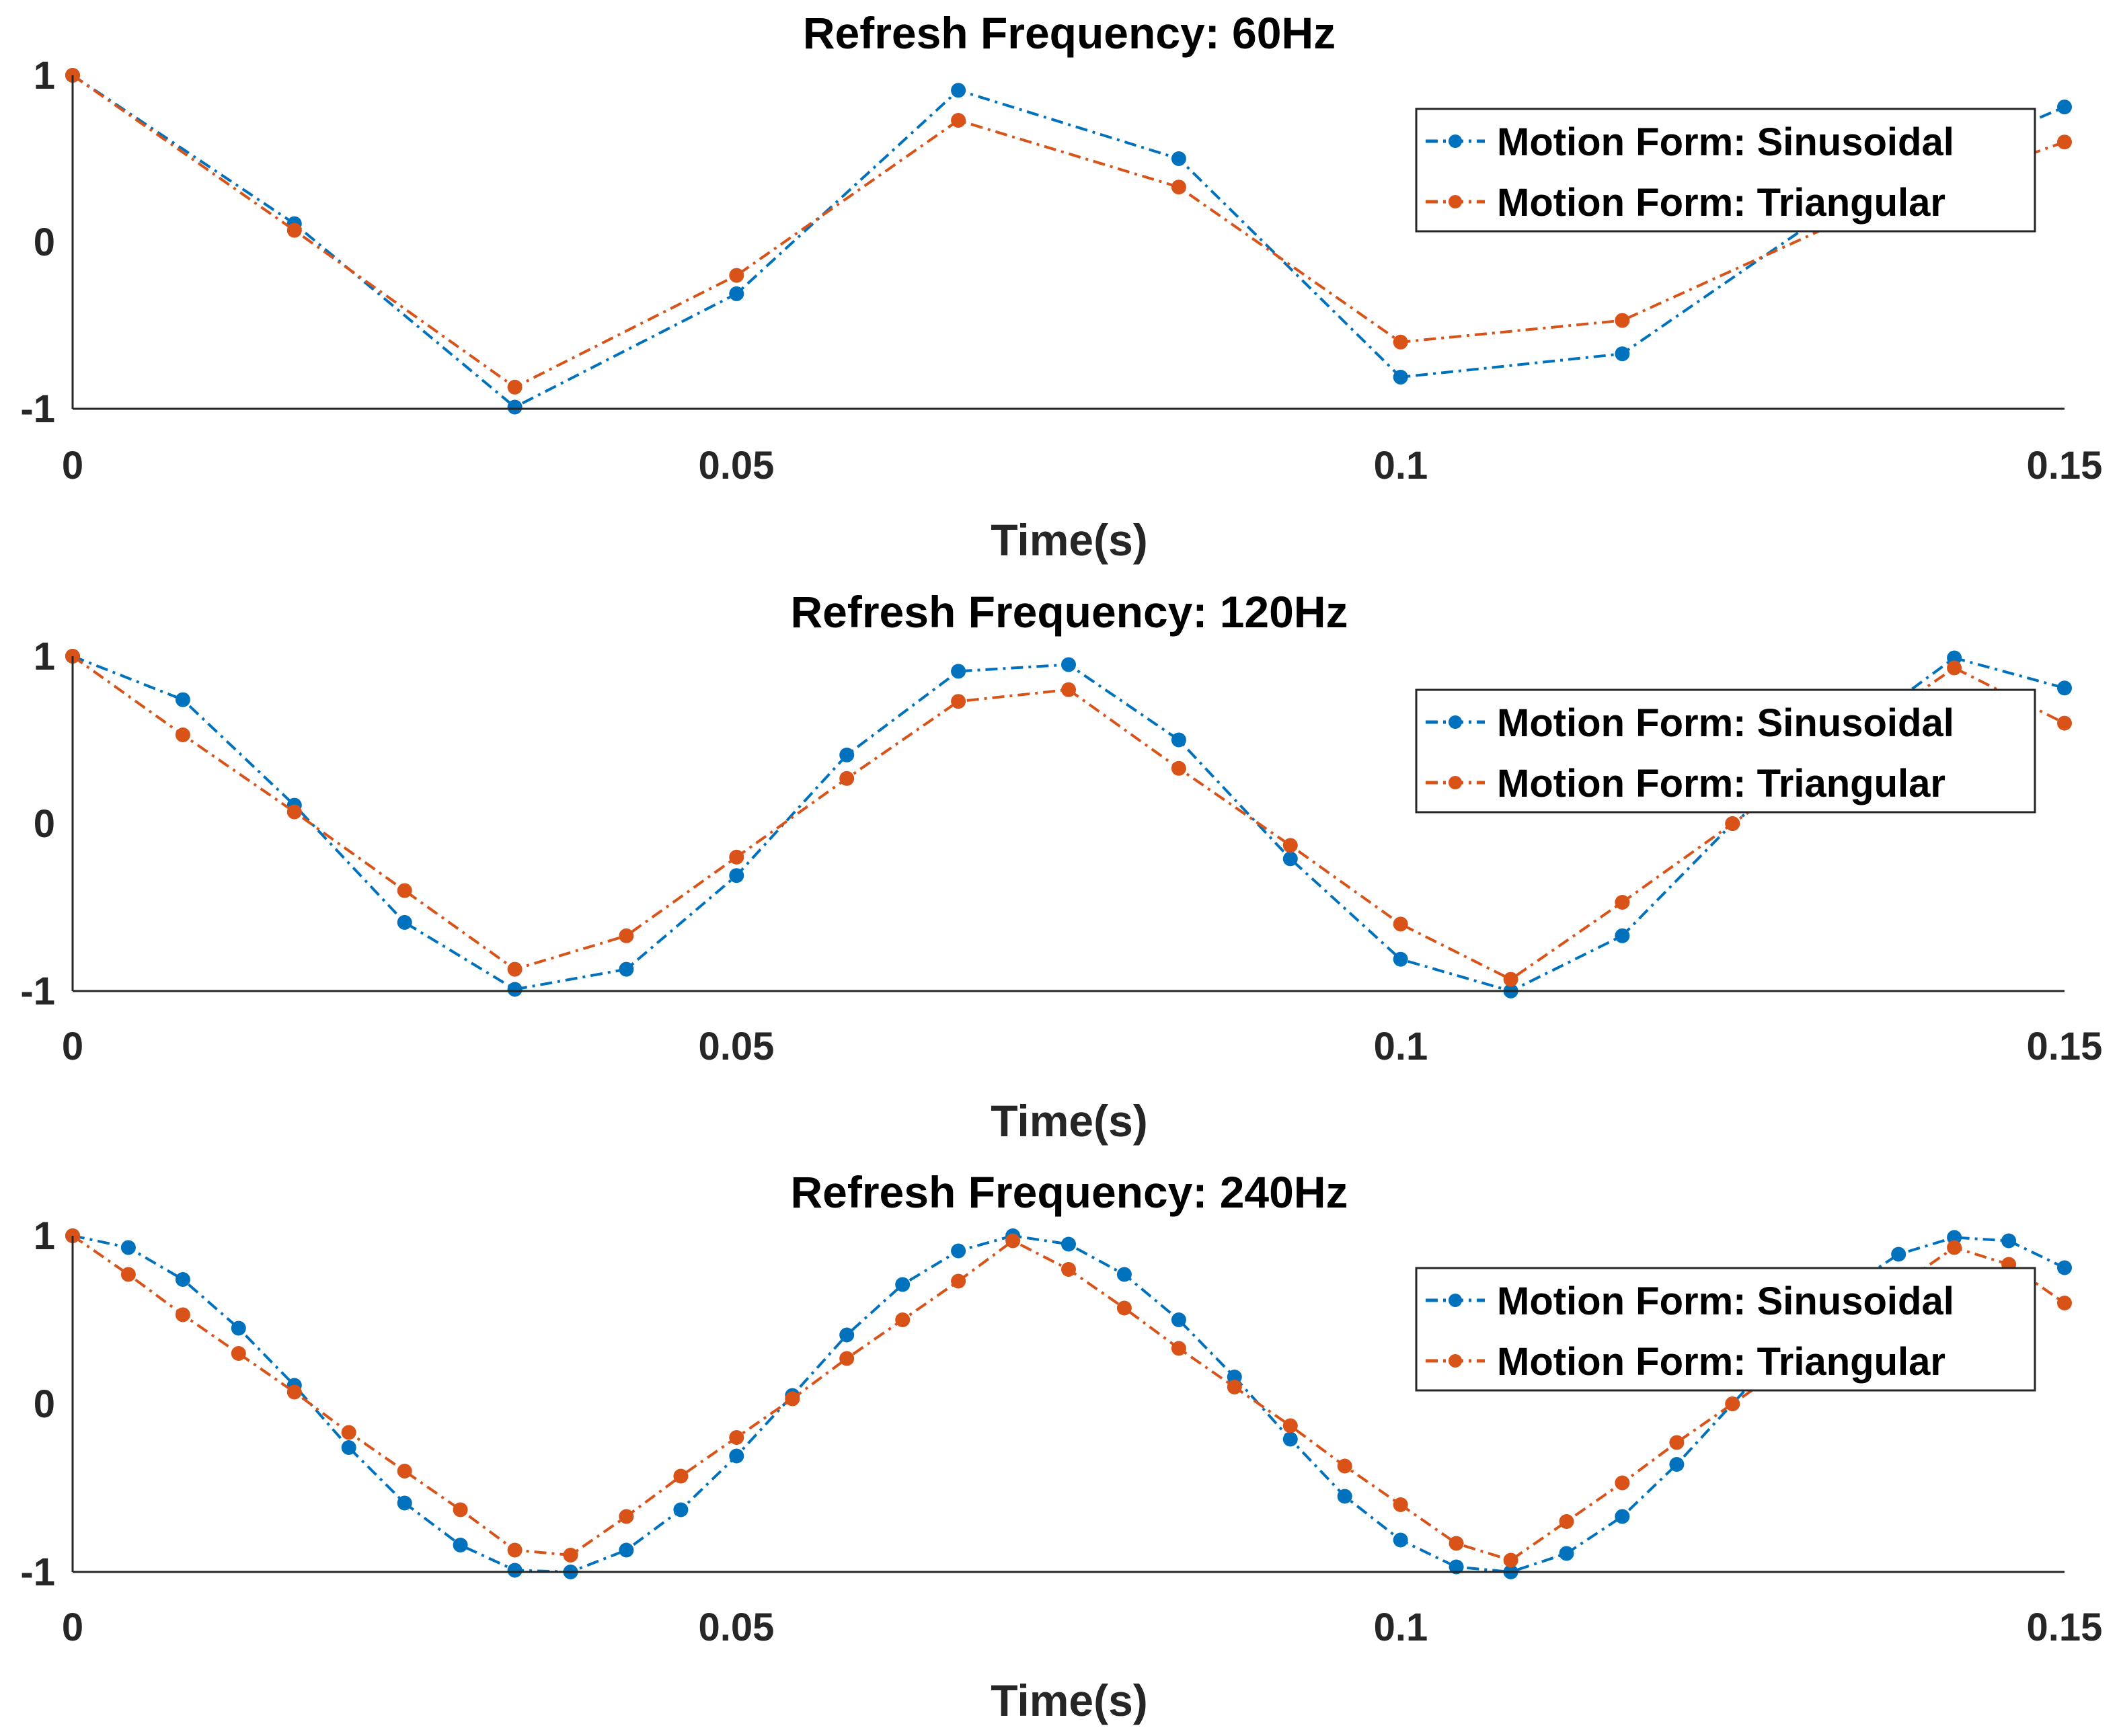  I want to click on x-tick-label: 0, so click(72, 465).